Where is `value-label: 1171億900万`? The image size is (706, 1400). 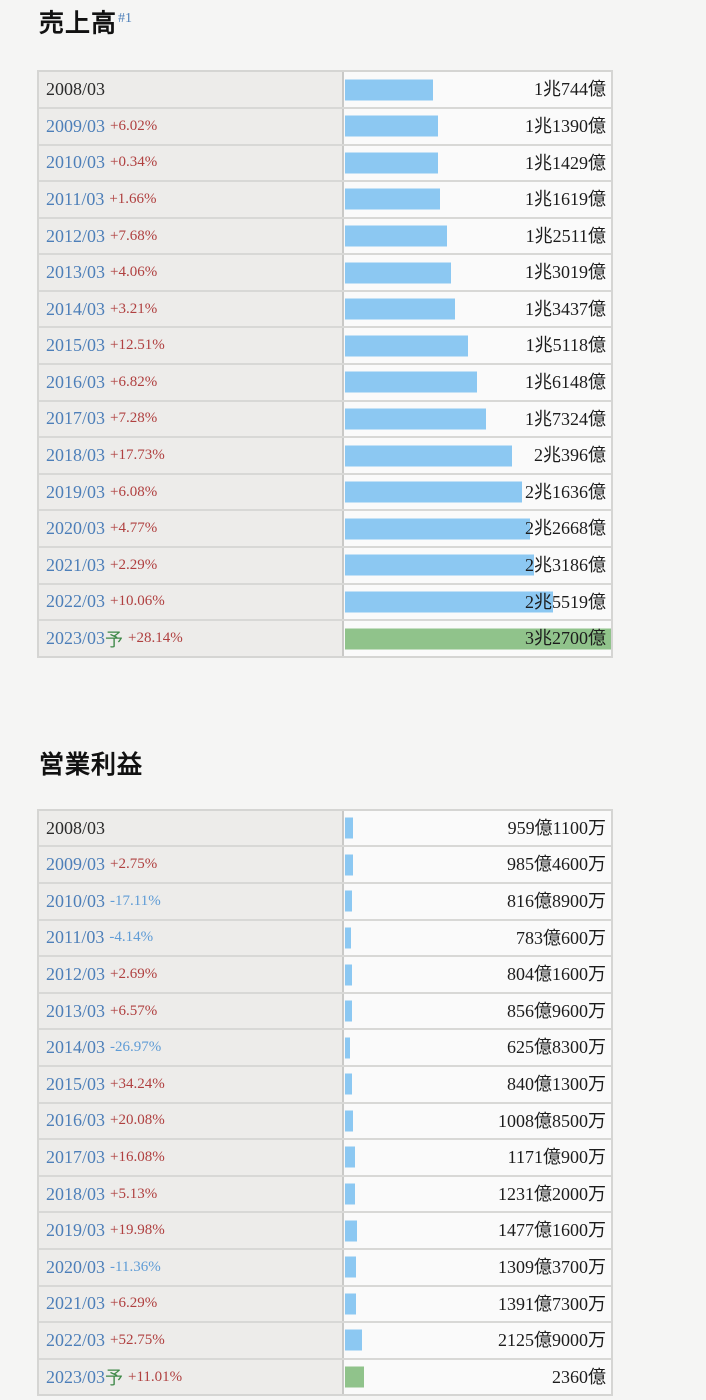
value-label: 1171億900万 is located at coordinates (556, 1157).